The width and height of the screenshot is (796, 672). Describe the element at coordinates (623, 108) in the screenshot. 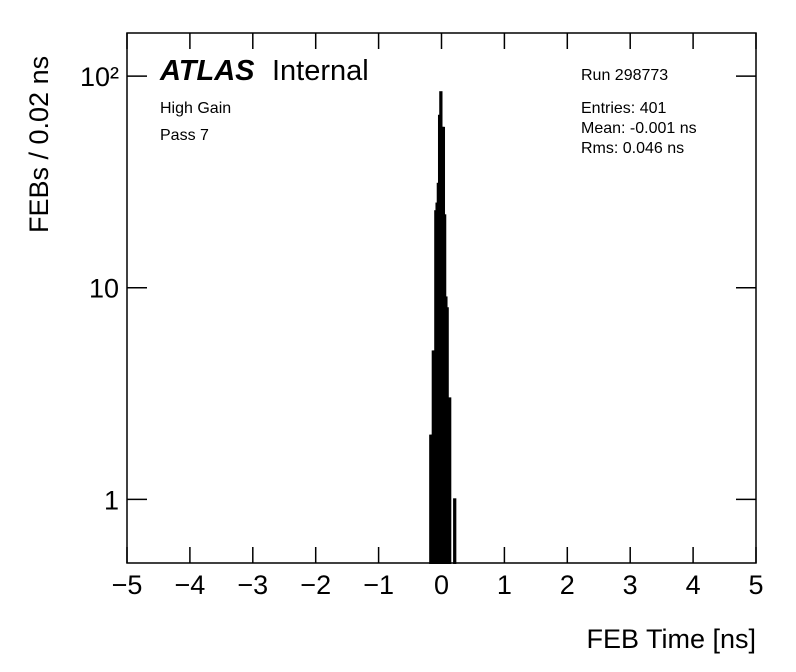

I see `entries-label: Entries: 401` at that location.